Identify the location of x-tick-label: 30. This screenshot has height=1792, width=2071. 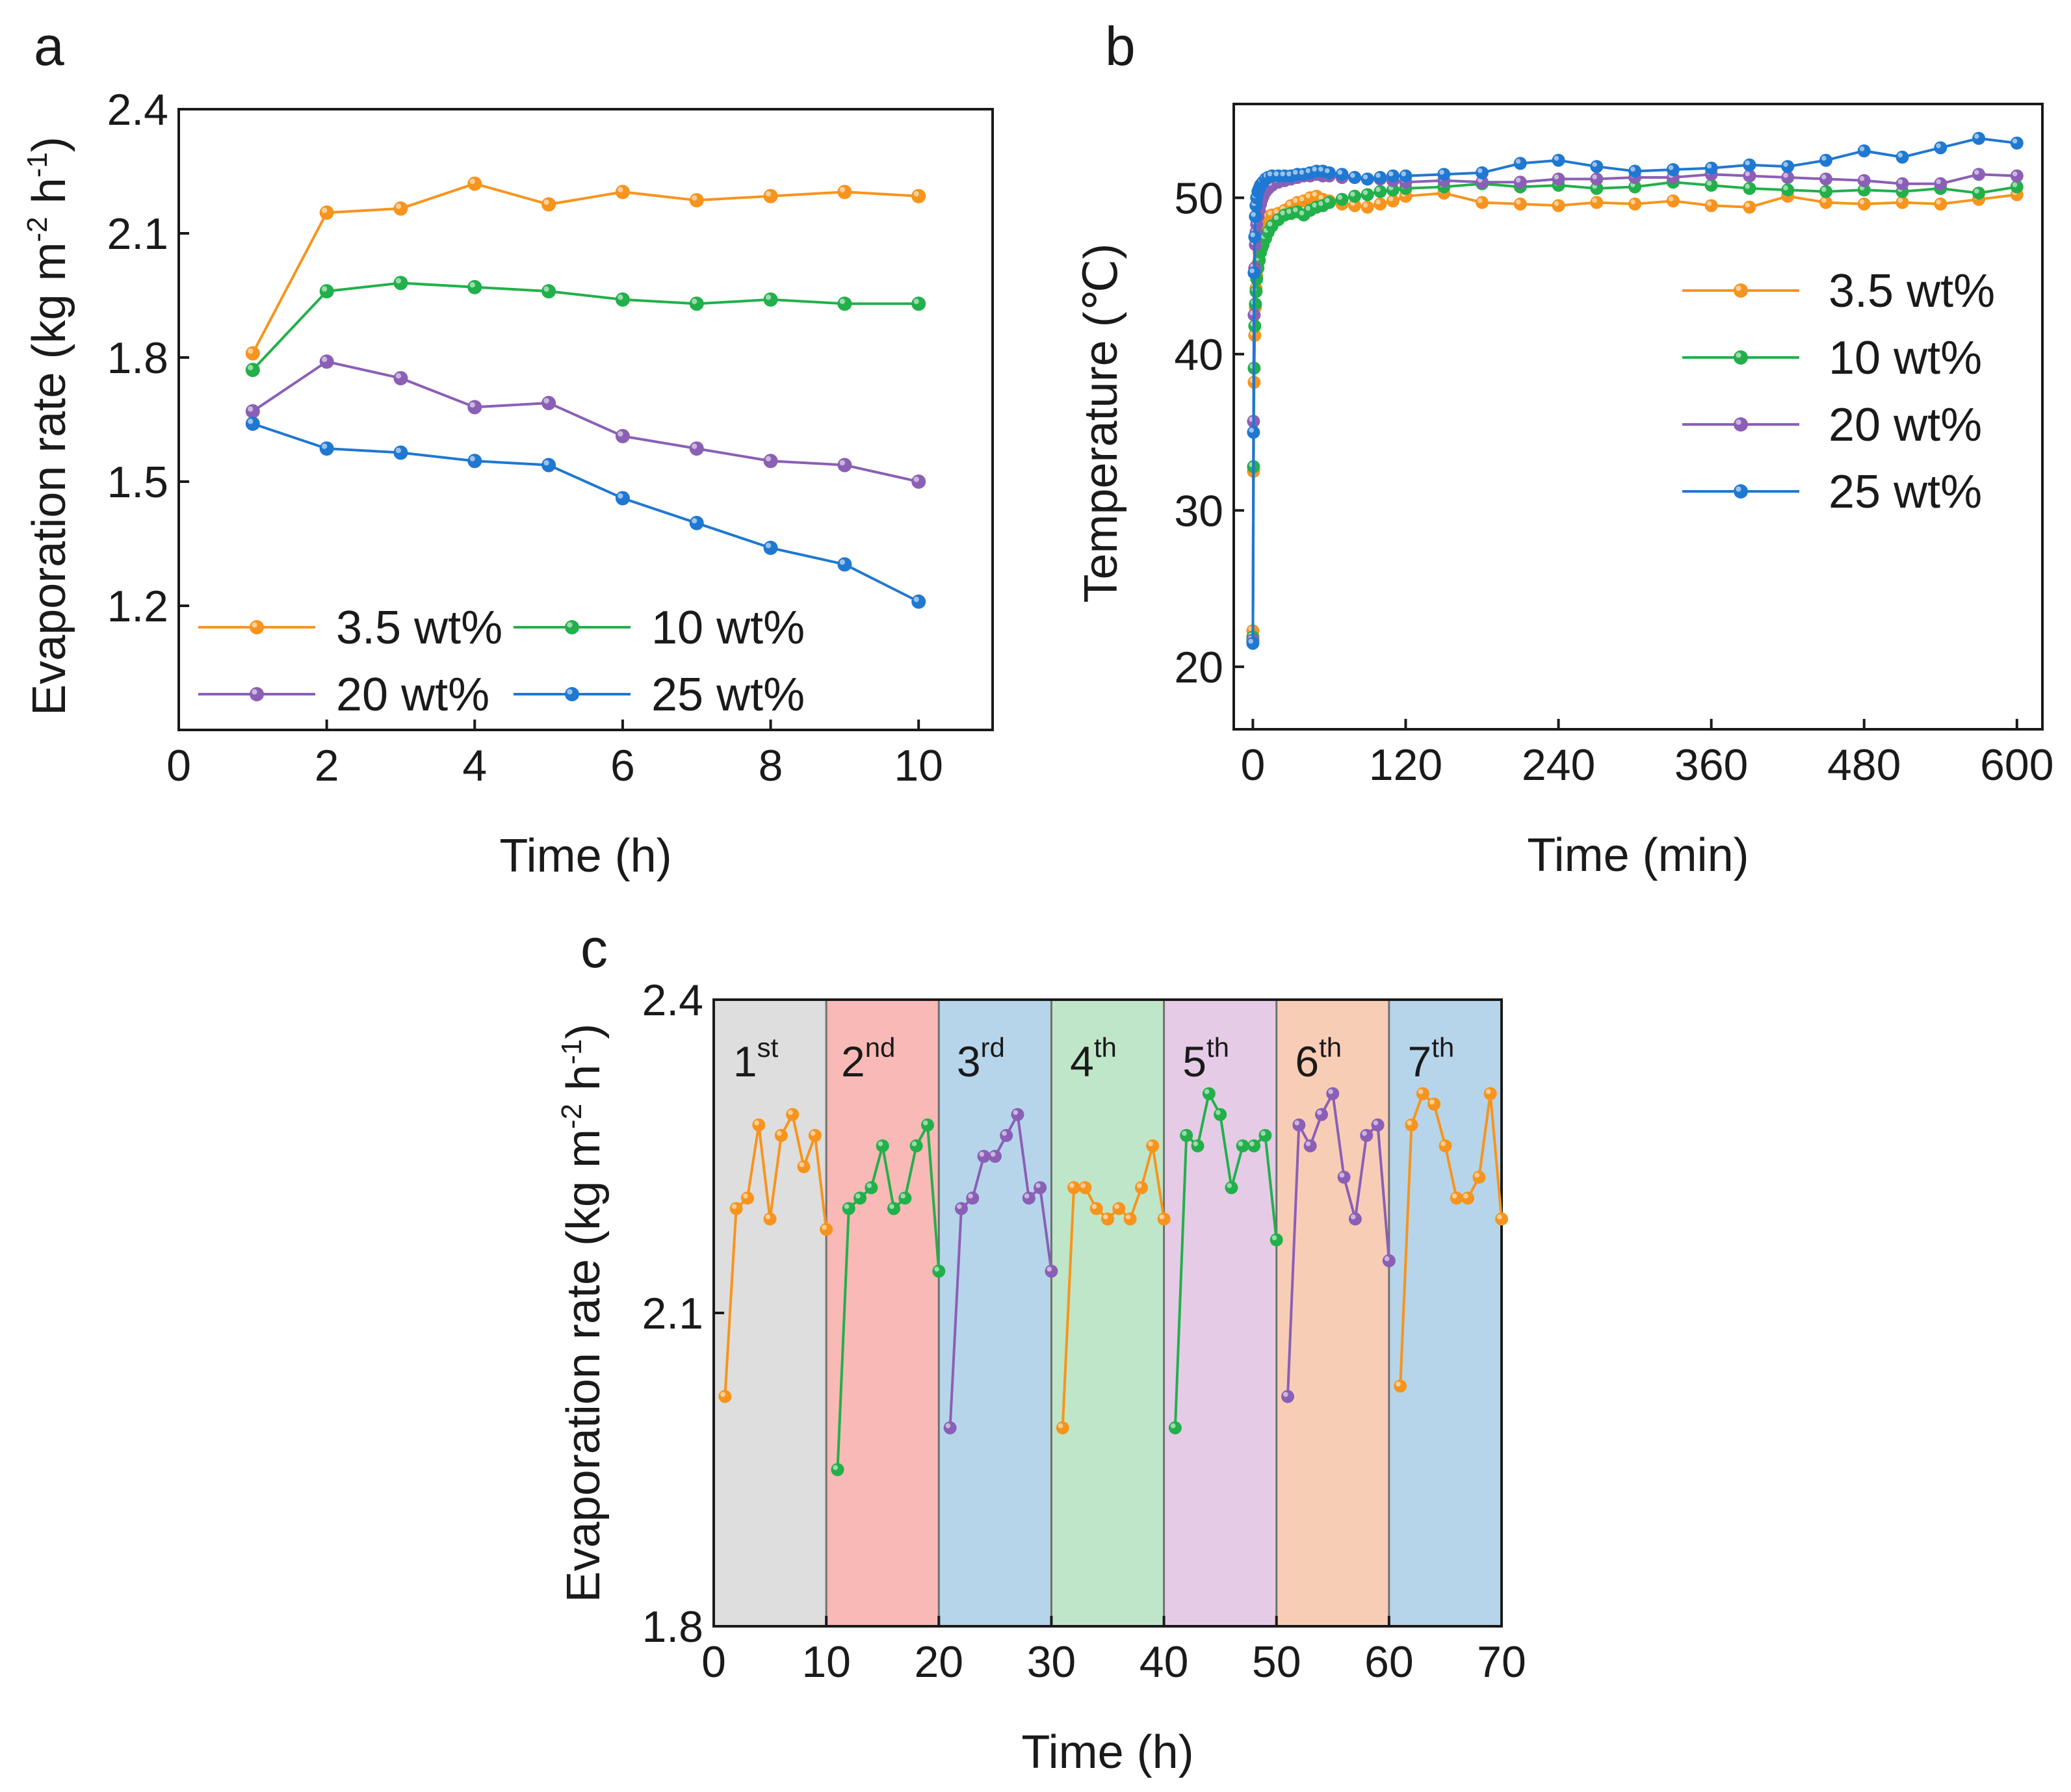
(1052, 1662).